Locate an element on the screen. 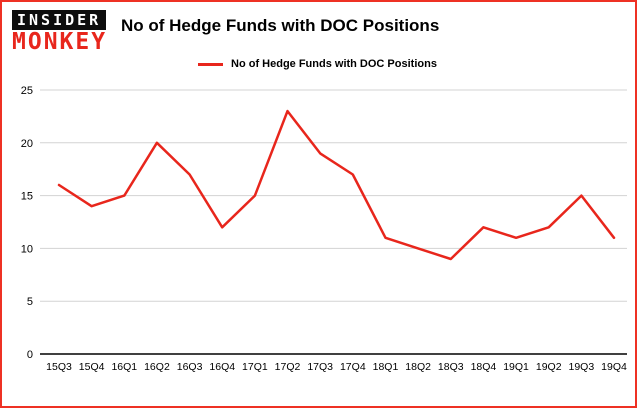 The width and height of the screenshot is (637, 408). x-tick-label: 15Q4 is located at coordinates (92, 367).